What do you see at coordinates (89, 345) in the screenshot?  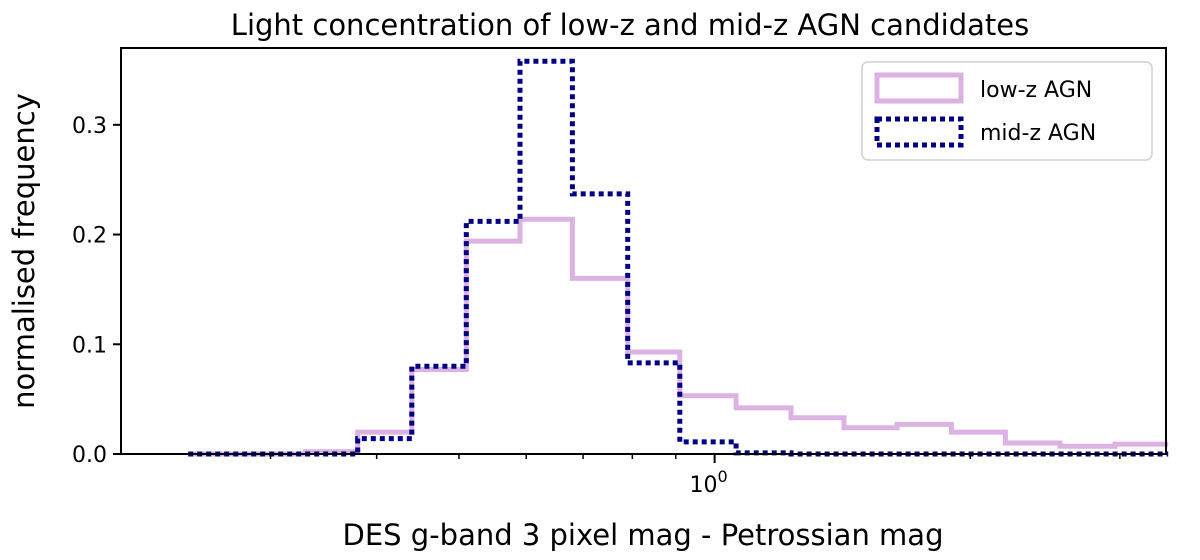 I see `y-tick-label: 0.1` at bounding box center [89, 345].